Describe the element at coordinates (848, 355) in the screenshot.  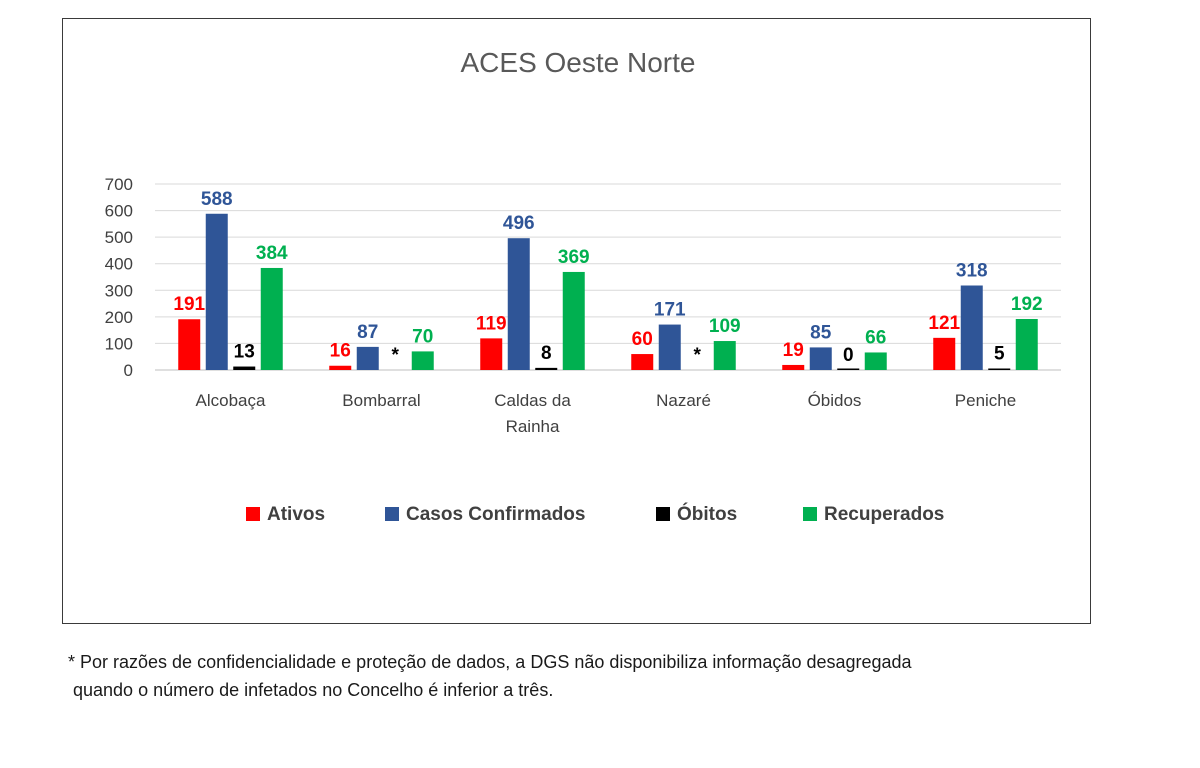
I see `data-label: 0` at that location.